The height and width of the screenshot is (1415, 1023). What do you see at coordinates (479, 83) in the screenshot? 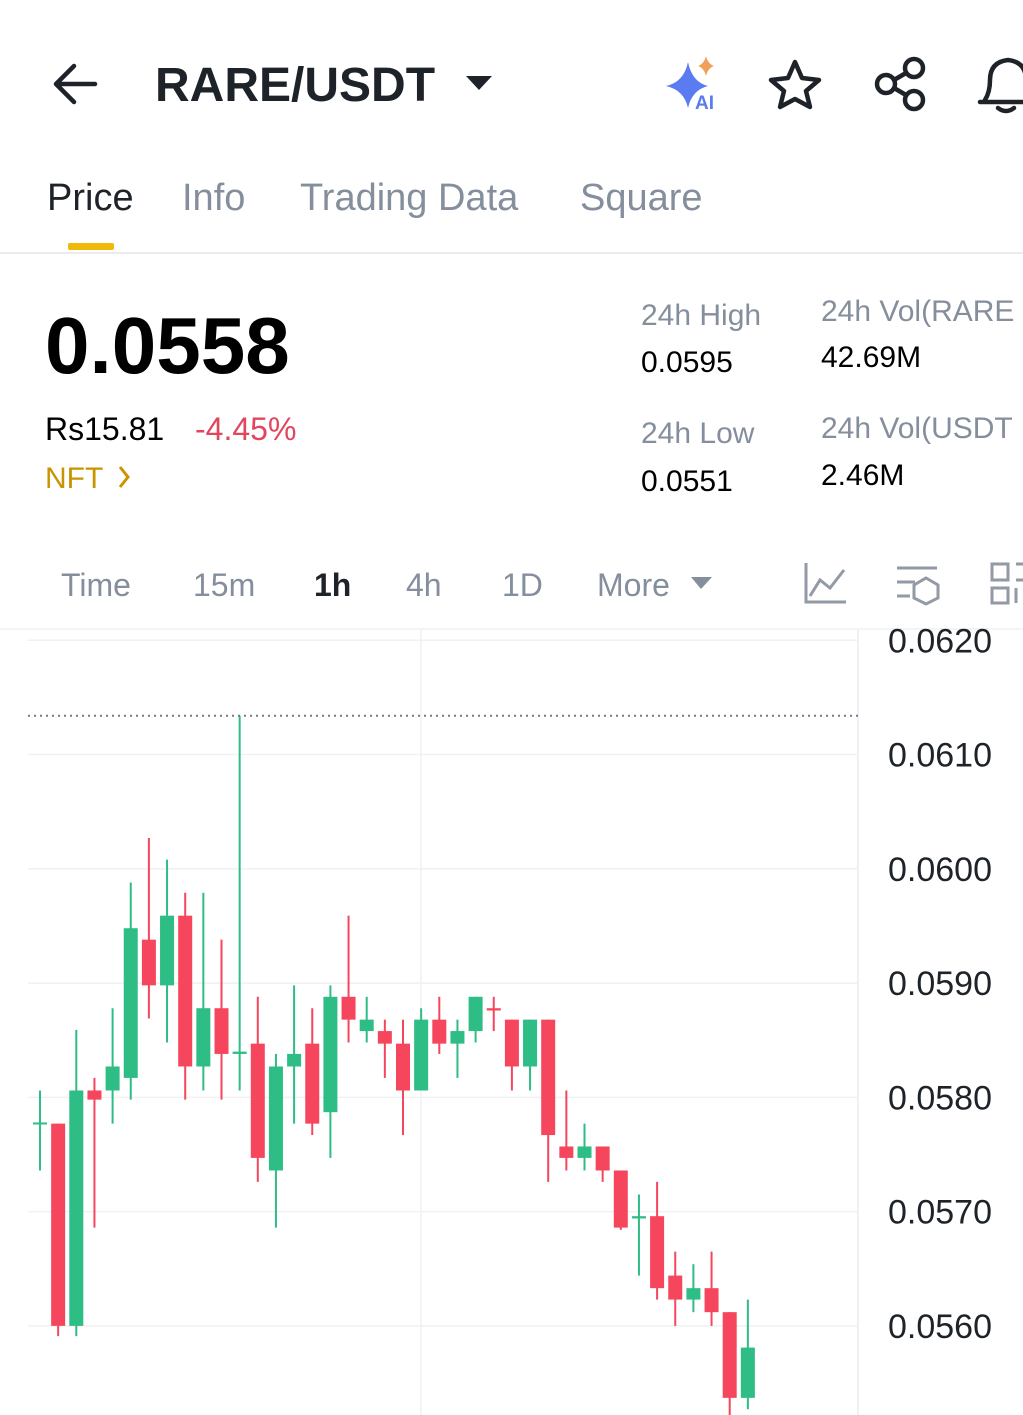
I see `pair-dropdown` at bounding box center [479, 83].